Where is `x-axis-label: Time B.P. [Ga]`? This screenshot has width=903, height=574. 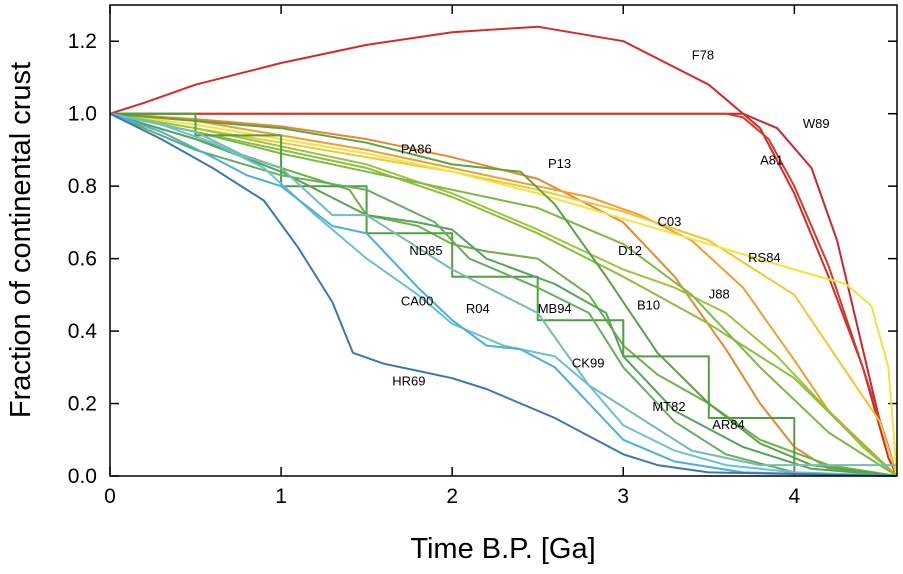
x-axis-label: Time B.P. [Ga] is located at coordinates (502, 549).